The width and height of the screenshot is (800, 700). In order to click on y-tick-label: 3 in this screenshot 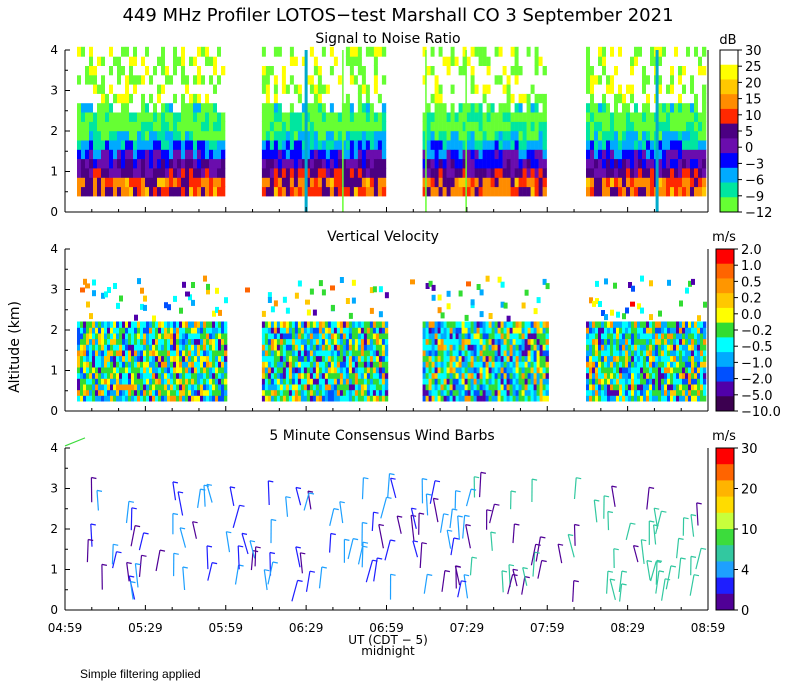, I will do `click(54, 290)`.